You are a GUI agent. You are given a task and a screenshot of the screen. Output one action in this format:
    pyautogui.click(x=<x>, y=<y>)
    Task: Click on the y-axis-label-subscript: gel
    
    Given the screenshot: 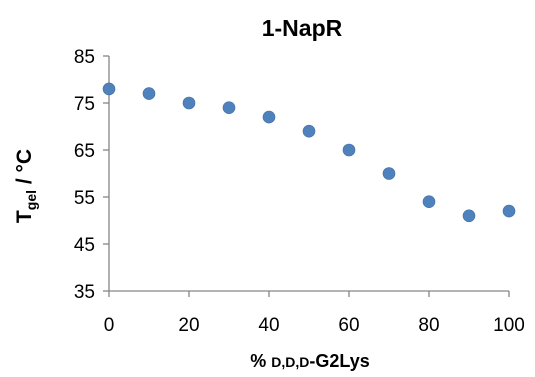 What is the action you would take?
    pyautogui.click(x=31, y=200)
    